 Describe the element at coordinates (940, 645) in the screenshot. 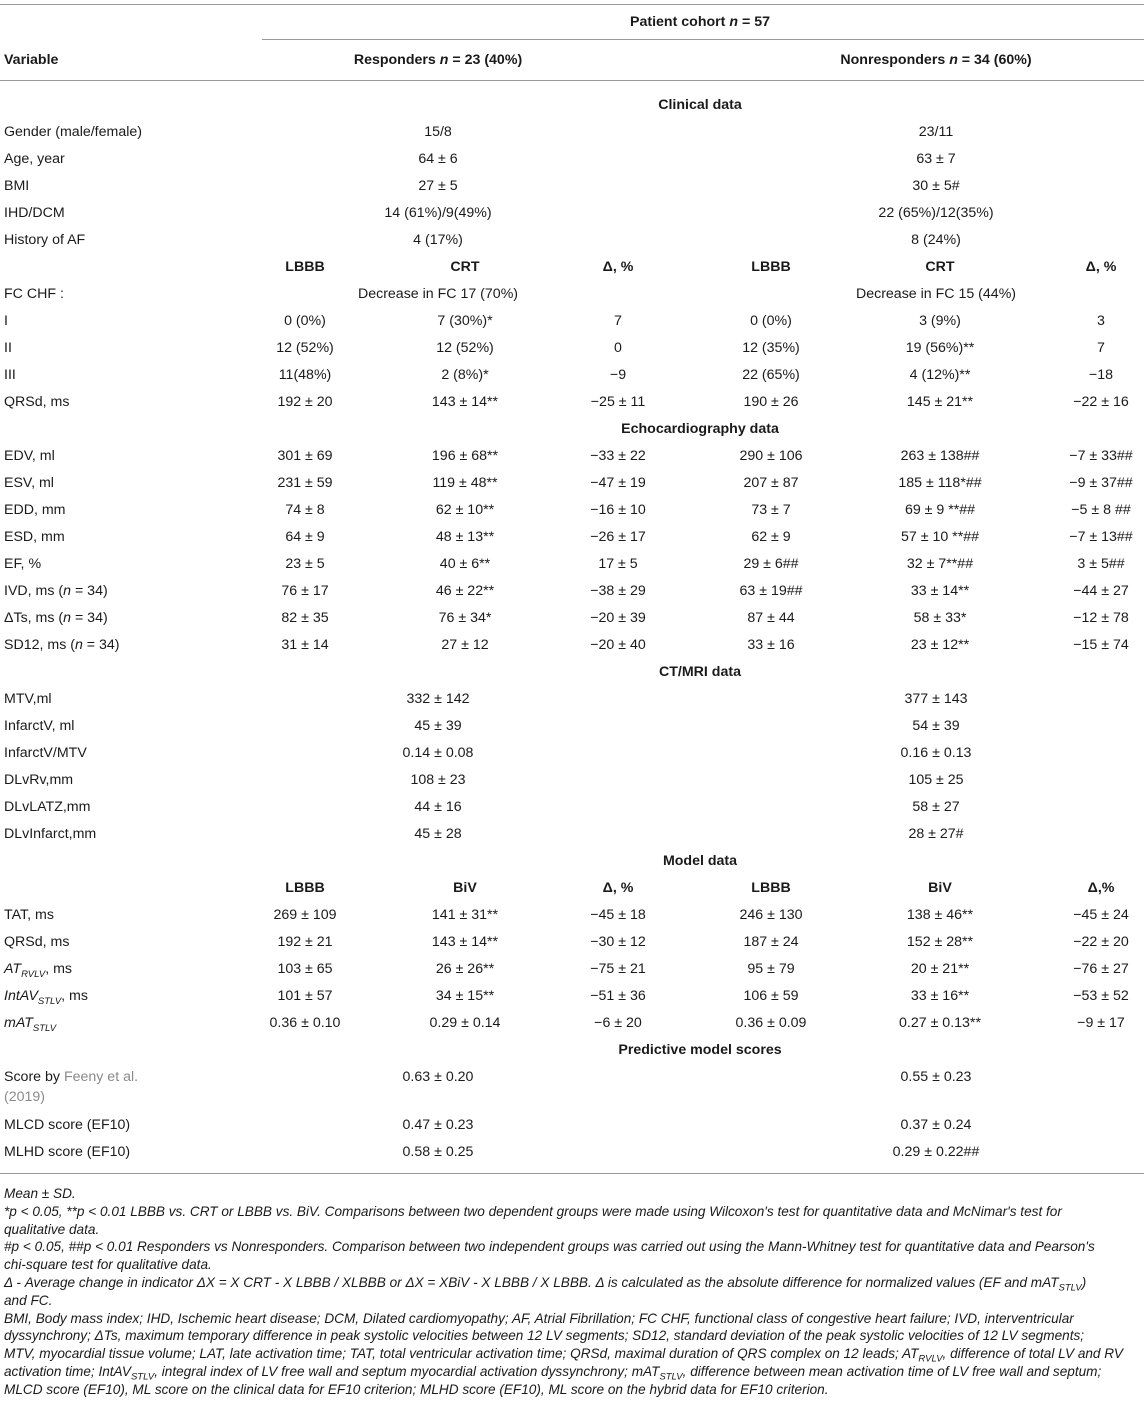

I see `table-cell: 23 ± 12**` at that location.